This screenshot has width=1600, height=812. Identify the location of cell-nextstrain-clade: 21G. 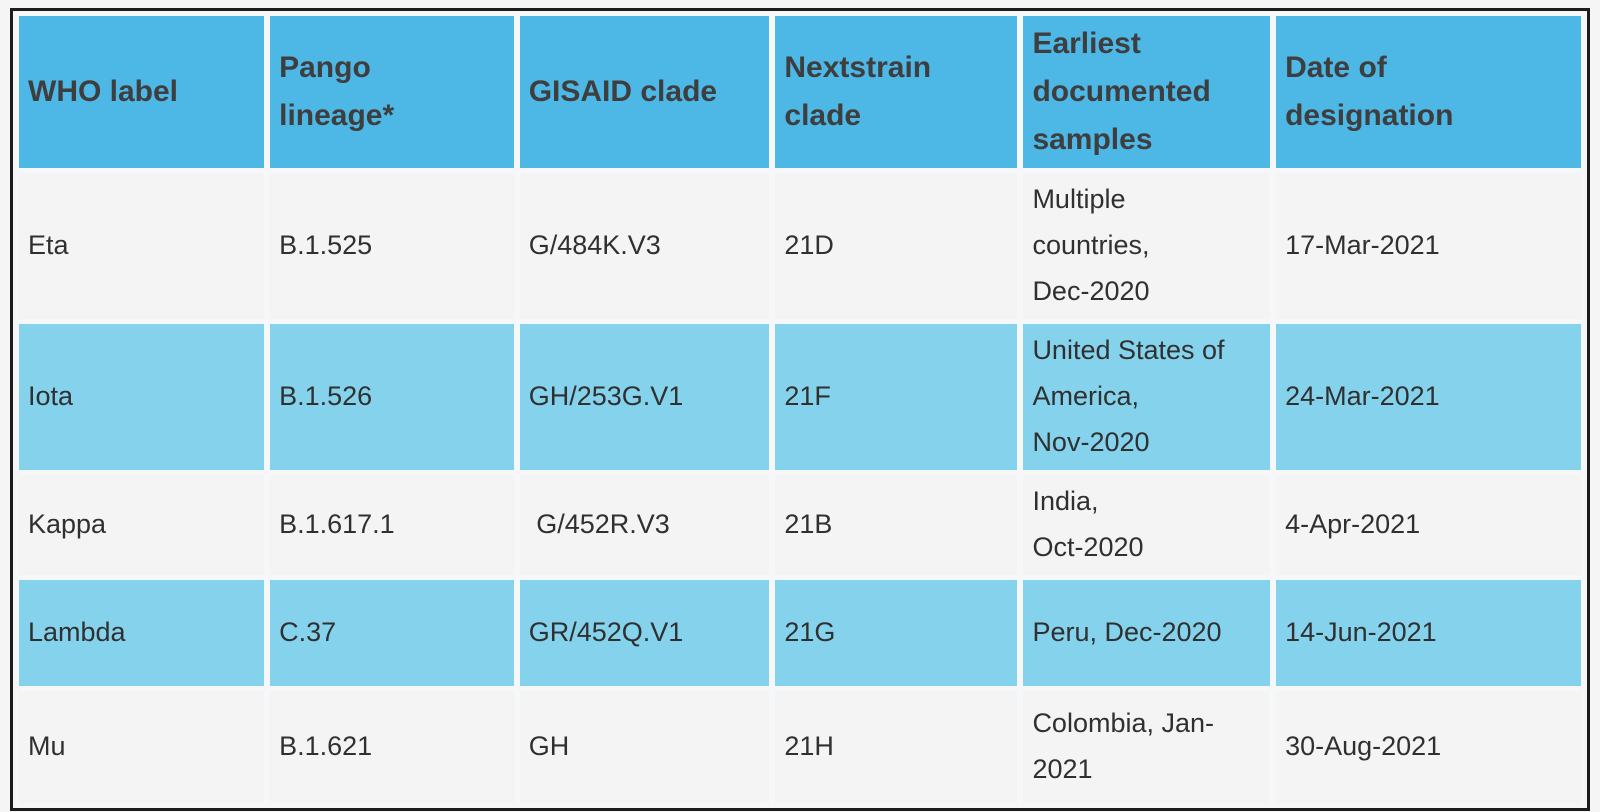
(896, 632).